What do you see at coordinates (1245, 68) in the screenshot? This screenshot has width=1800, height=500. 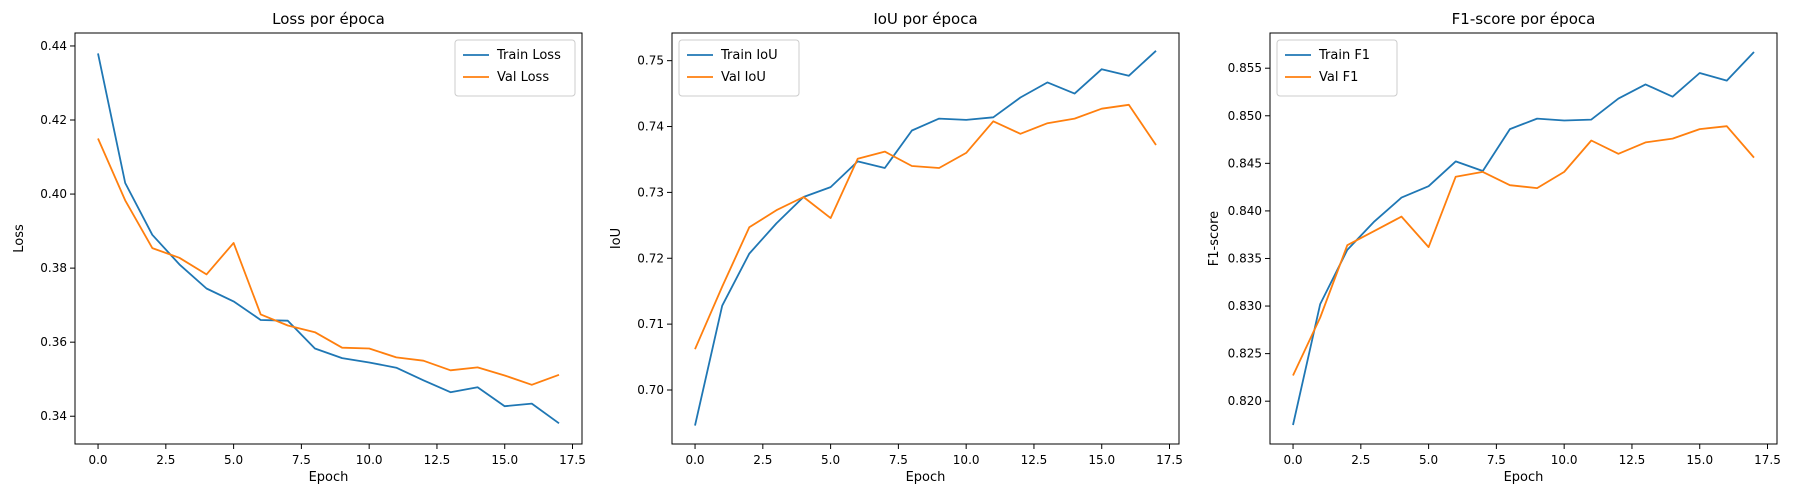 I see `y-tick-label: 0.855` at bounding box center [1245, 68].